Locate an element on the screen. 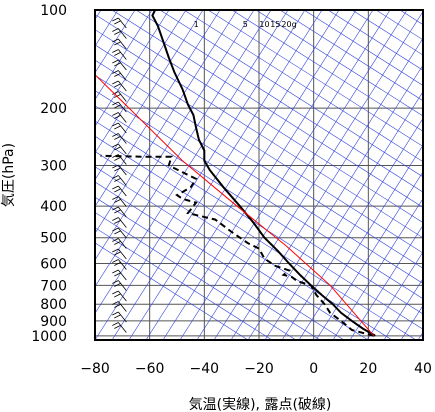  y-tick-label: 500 is located at coordinates (53, 239).